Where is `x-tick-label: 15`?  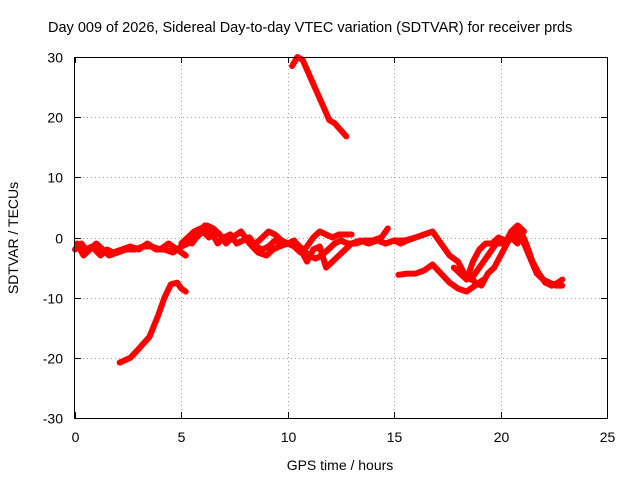 x-tick-label: 15 is located at coordinates (395, 437).